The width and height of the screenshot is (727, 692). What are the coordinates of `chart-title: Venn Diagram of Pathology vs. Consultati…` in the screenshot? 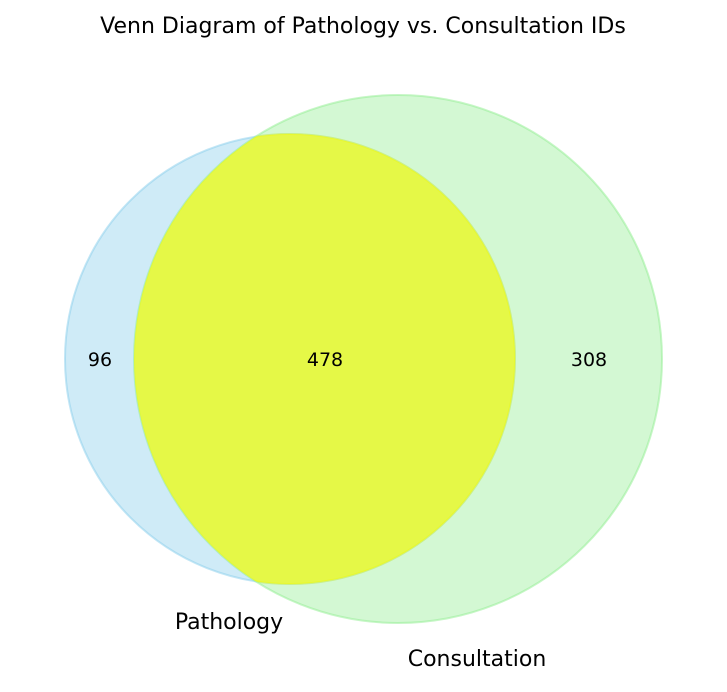 It's located at (363, 26).